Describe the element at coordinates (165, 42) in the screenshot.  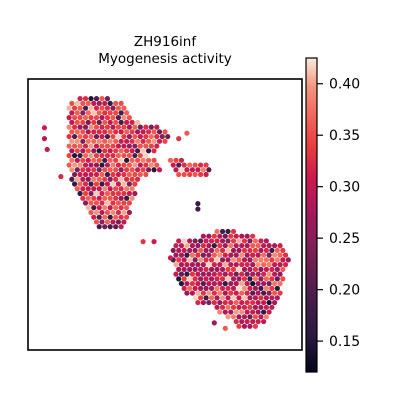
I see `title-line-1: ZH916inf` at that location.